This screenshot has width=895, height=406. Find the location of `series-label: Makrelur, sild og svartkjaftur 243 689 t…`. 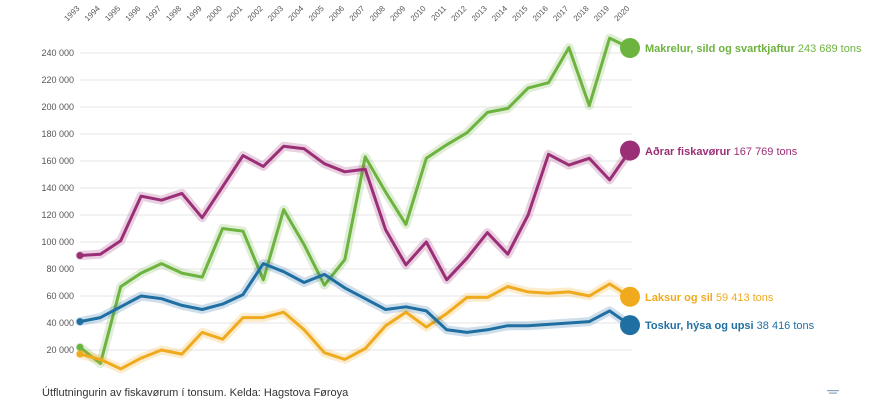

series-label: Makrelur, sild og svartkjaftur 243 689 t… is located at coordinates (753, 49).